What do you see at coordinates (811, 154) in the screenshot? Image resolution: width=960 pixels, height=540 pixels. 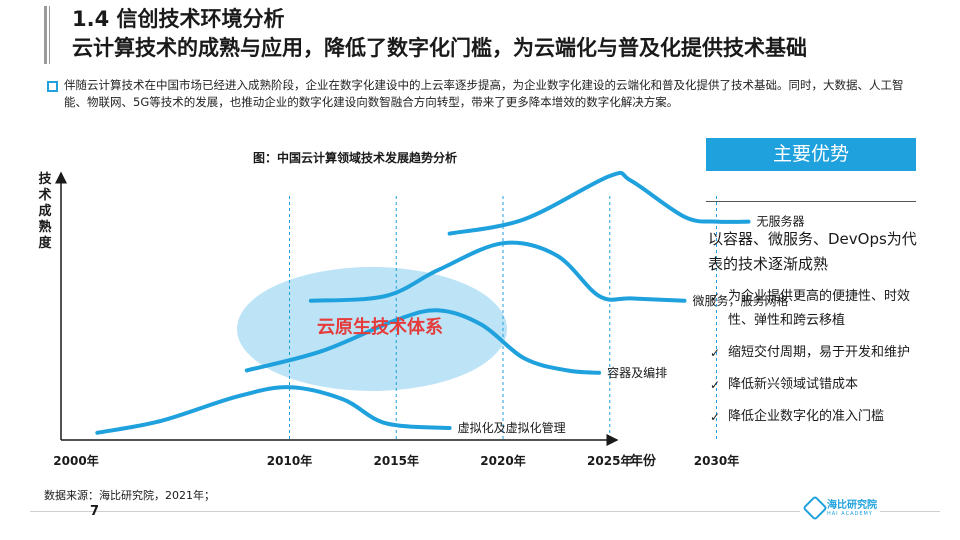 I see `advantages-header: 主要优势` at bounding box center [811, 154].